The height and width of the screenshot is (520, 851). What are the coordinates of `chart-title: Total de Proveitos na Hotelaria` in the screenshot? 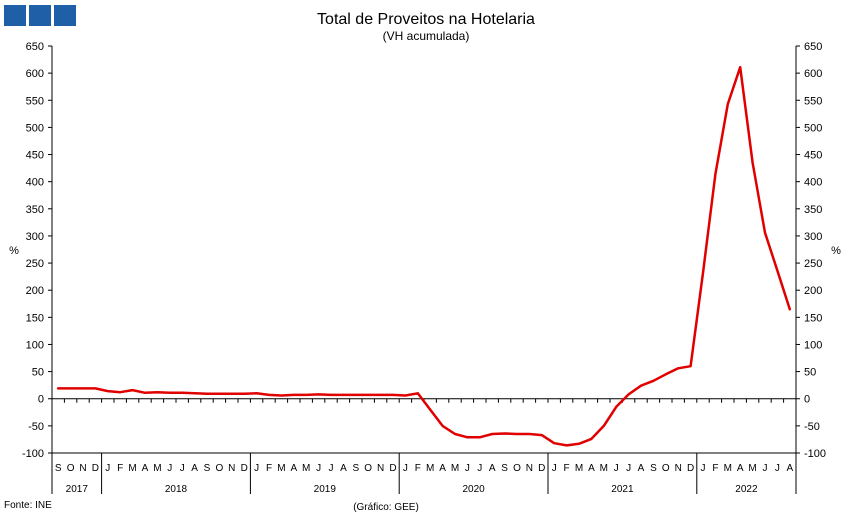 It's located at (426, 19).